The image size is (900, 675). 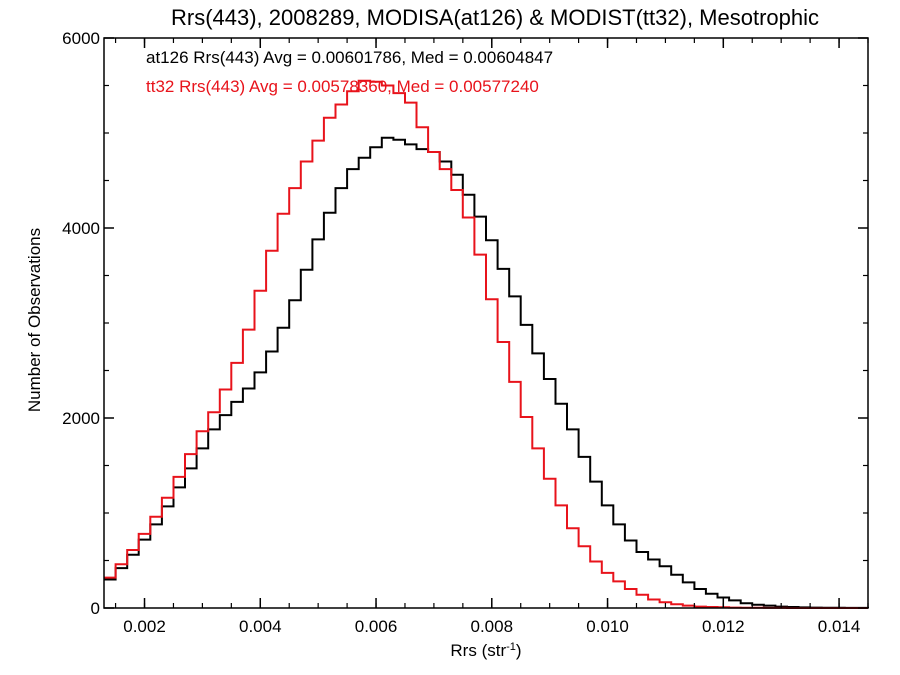 What do you see at coordinates (492, 626) in the screenshot?
I see `x-tick-label: 0.008` at bounding box center [492, 626].